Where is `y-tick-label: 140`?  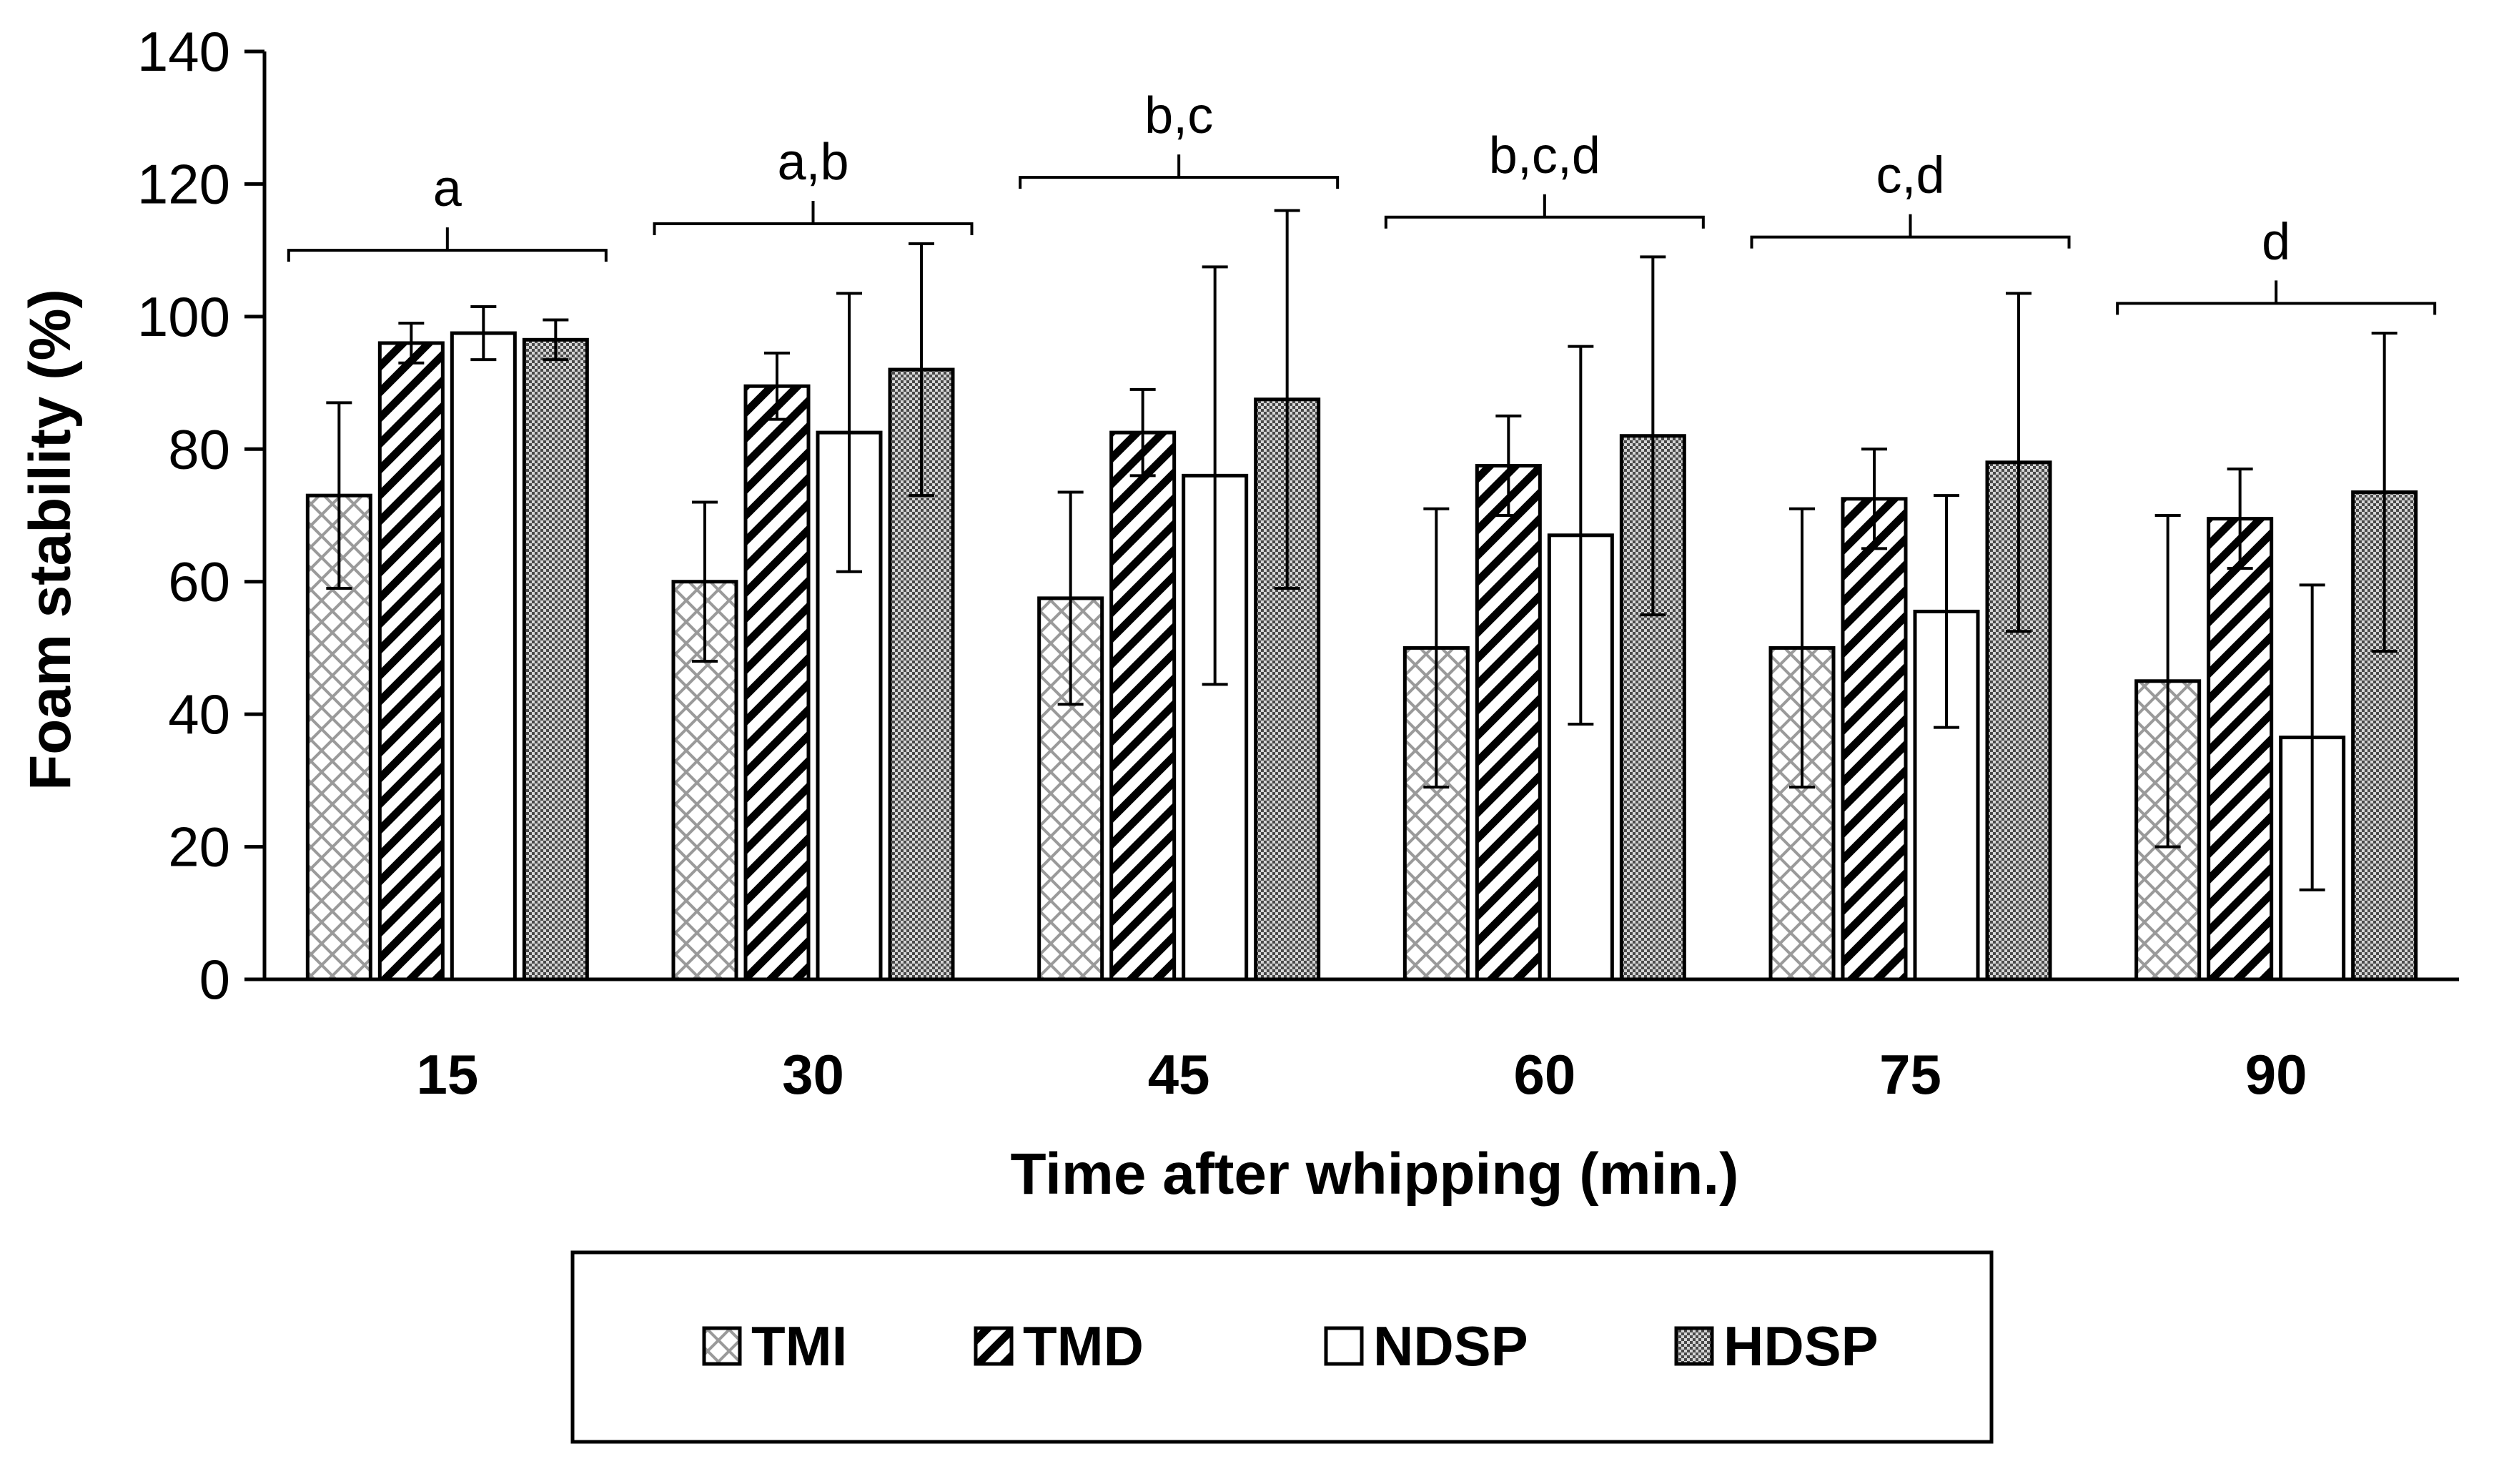
y-tick-label: 140 is located at coordinates (183, 51).